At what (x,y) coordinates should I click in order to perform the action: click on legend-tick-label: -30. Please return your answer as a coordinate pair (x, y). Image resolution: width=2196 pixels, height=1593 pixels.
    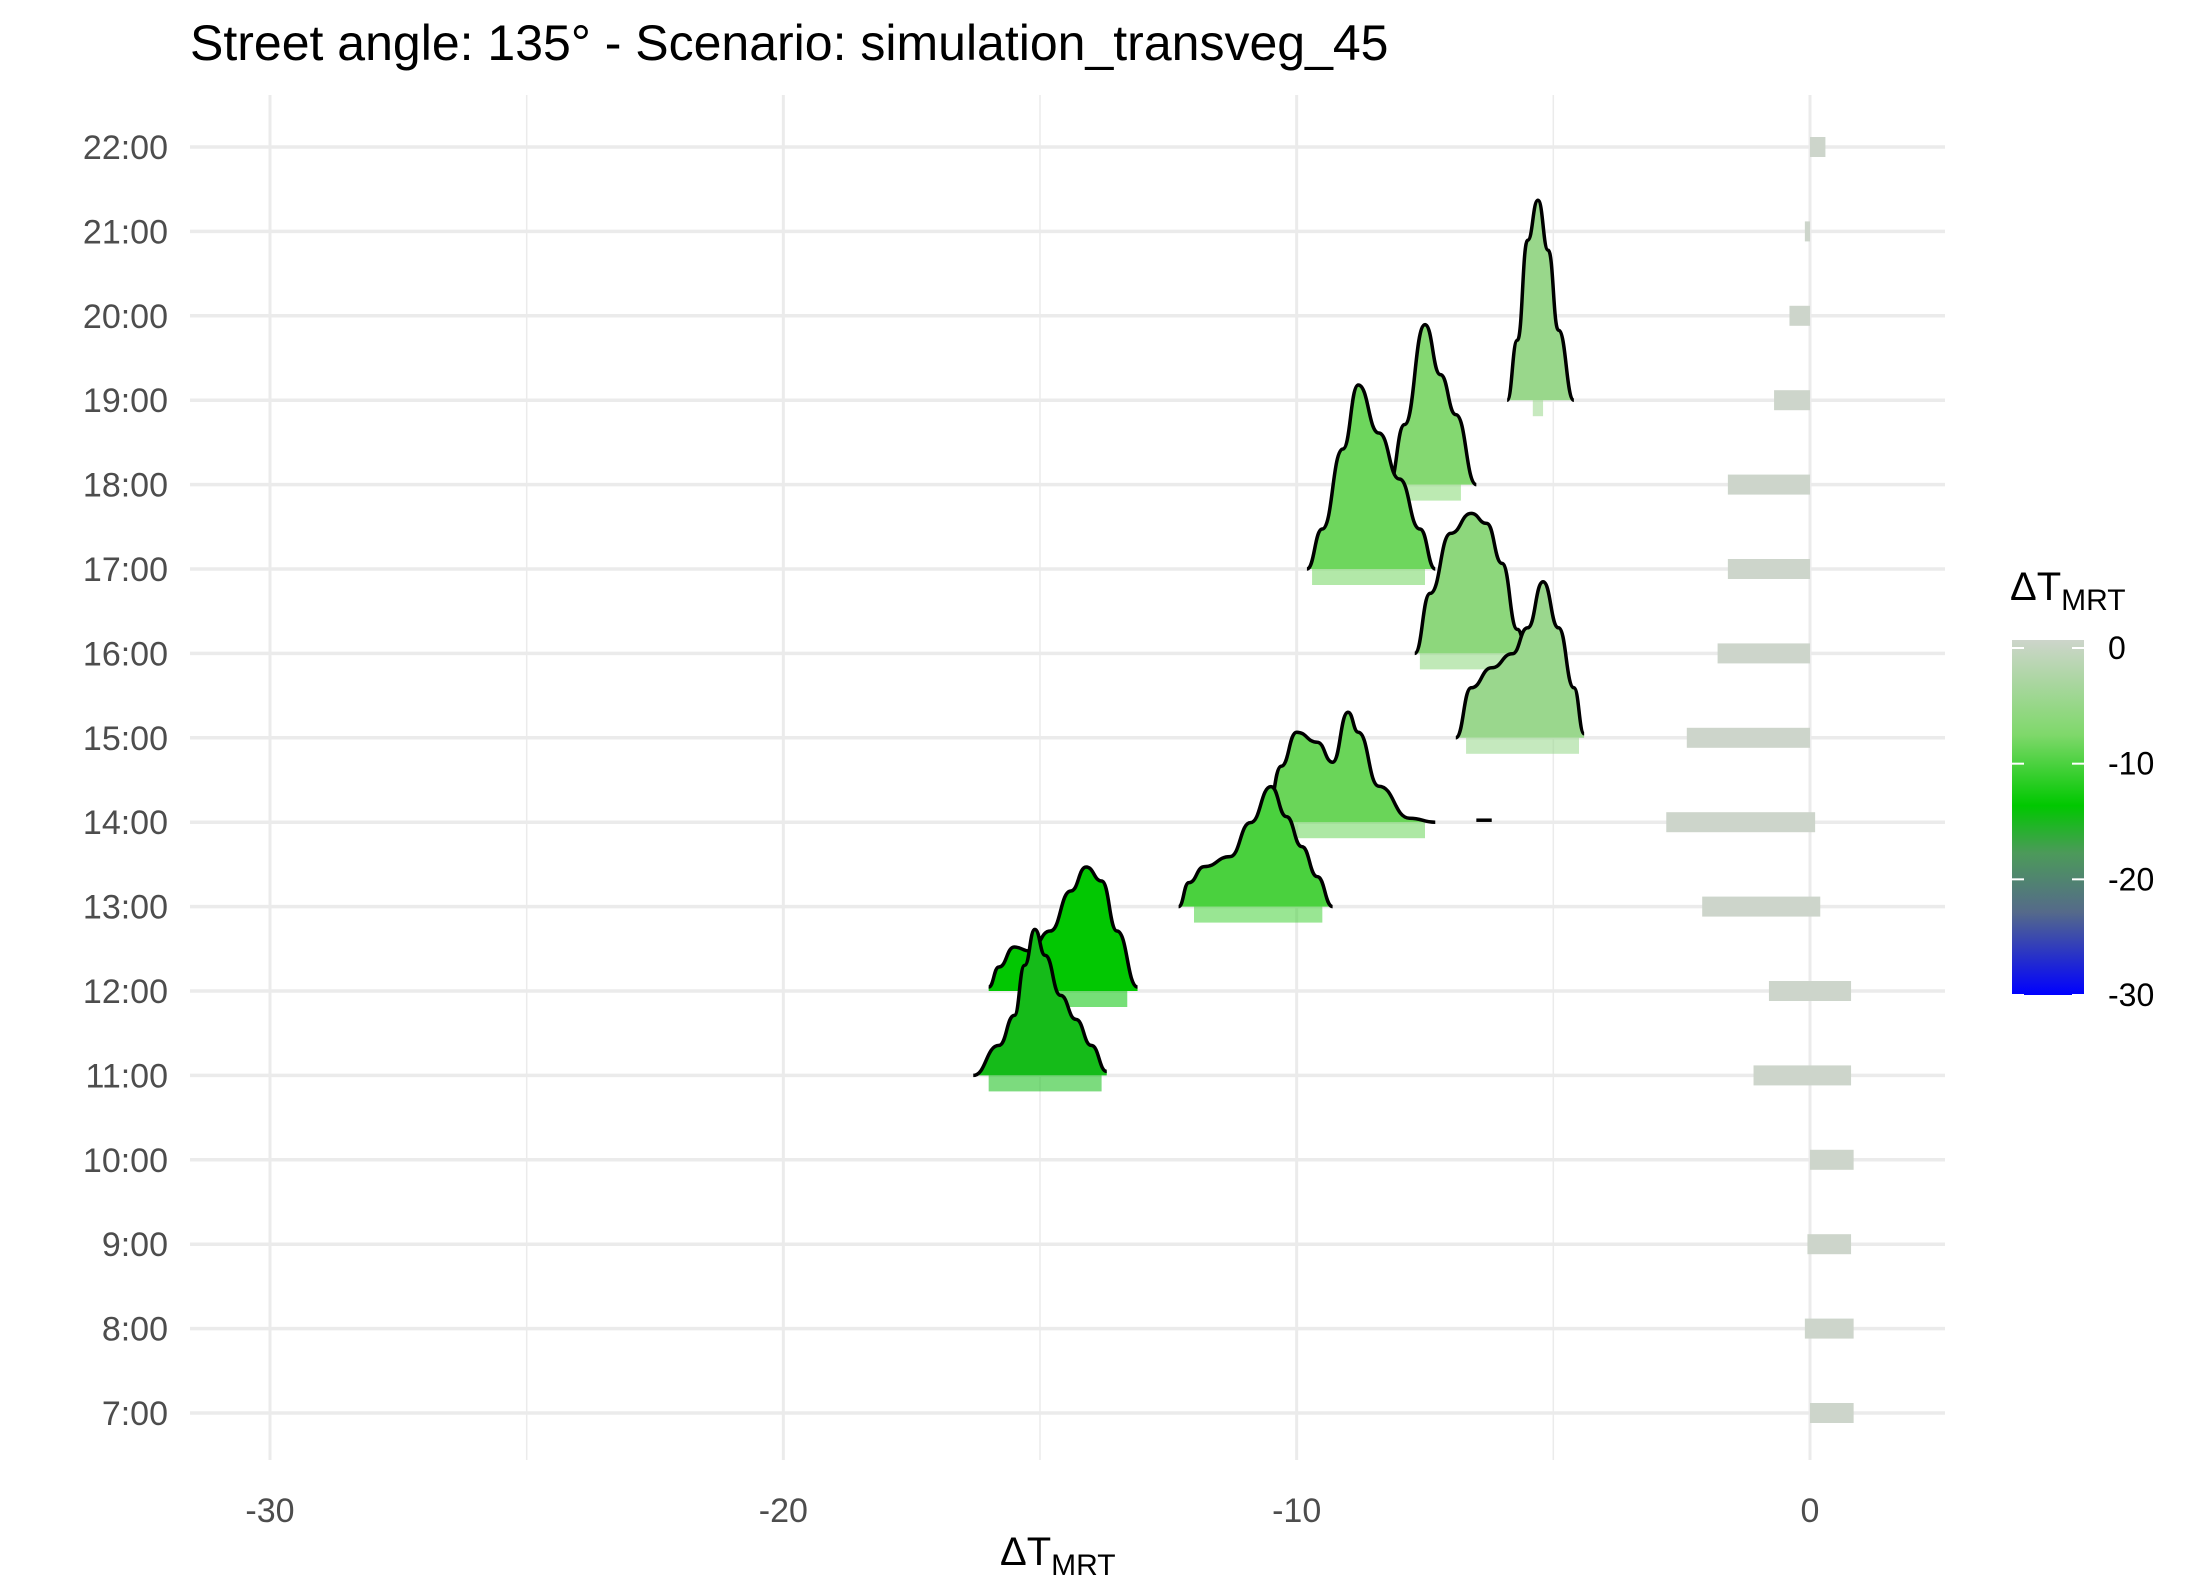
    Looking at the image, I should click on (2131, 995).